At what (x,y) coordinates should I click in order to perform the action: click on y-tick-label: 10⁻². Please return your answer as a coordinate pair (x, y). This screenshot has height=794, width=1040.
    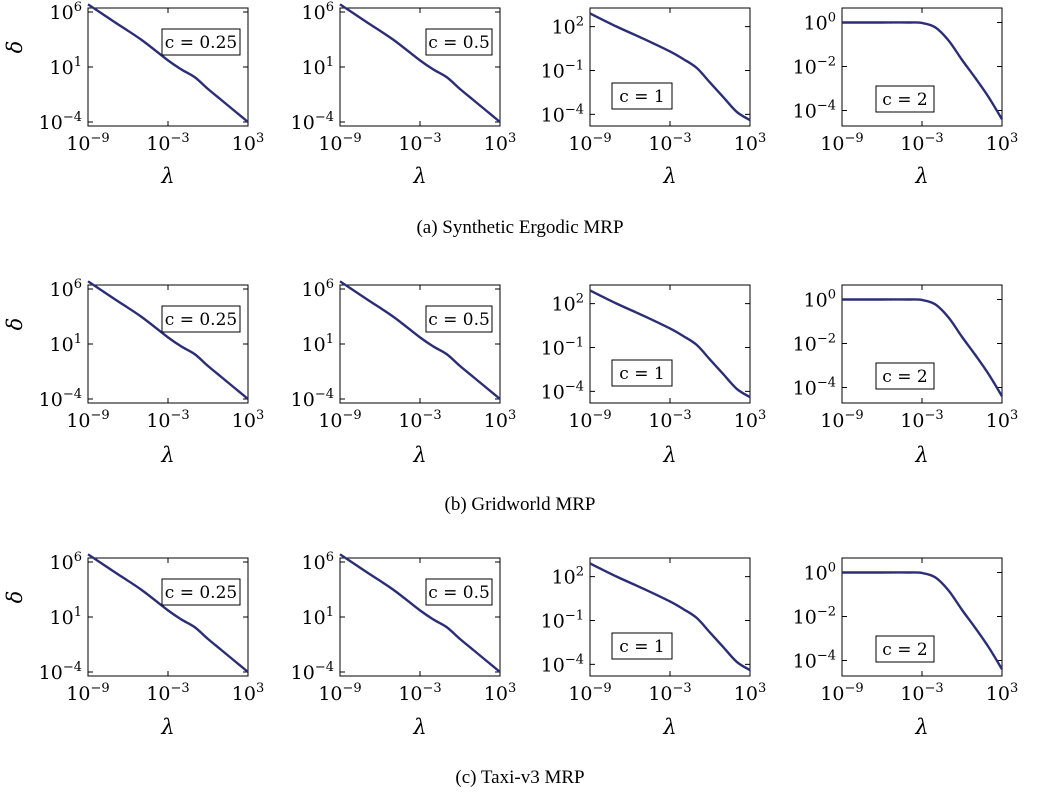
    Looking at the image, I should click on (814, 66).